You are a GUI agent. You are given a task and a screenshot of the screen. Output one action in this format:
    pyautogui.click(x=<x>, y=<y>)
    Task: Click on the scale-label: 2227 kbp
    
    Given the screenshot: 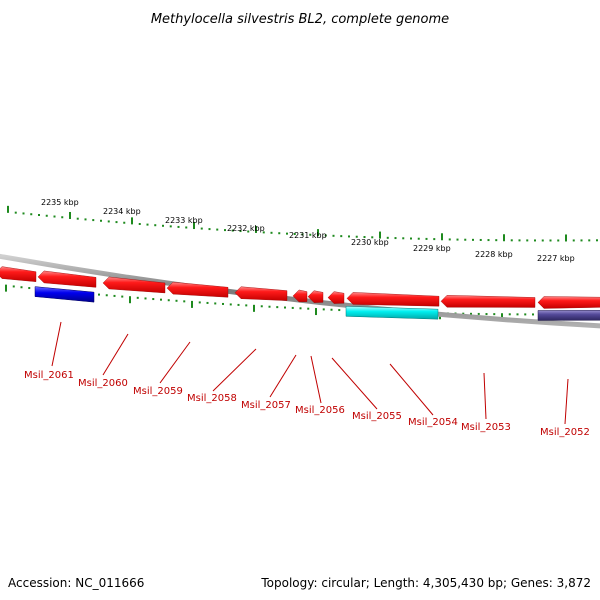 What is the action you would take?
    pyautogui.click(x=556, y=258)
    